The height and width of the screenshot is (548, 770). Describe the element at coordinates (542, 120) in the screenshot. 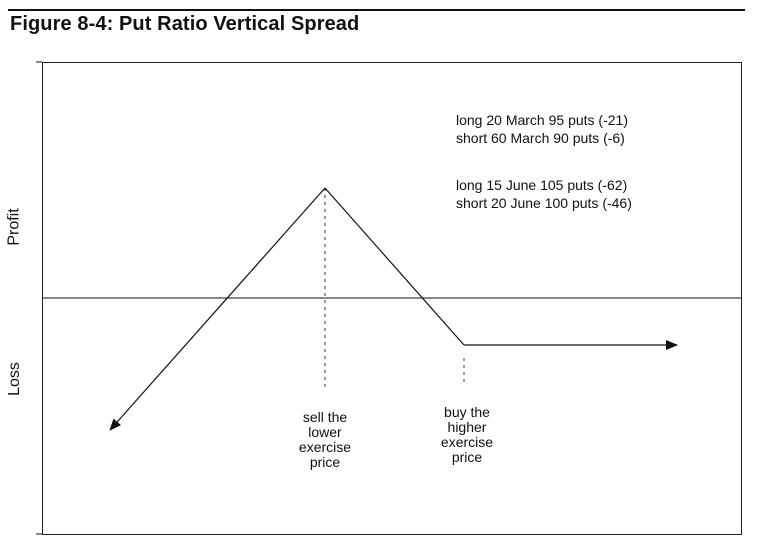

I see `legend-line-1: long 20 March 95 puts (-21)` at that location.